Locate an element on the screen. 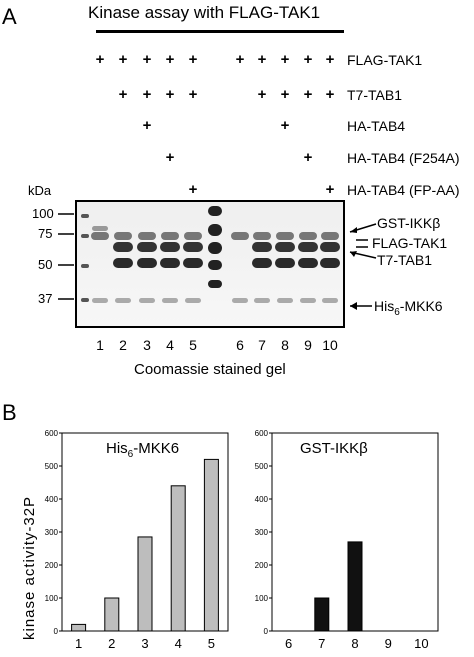 The image size is (474, 657). band-label-gst-ikkb: GST-IKKβ is located at coordinates (409, 223).